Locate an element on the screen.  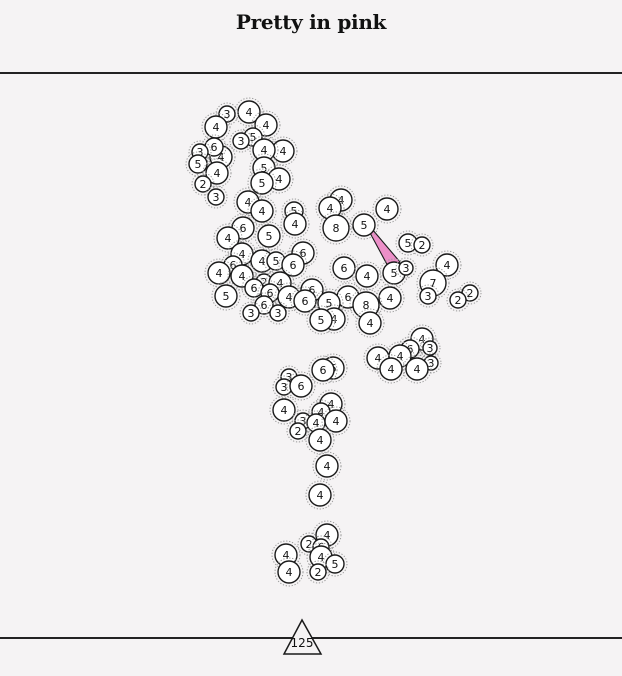
island-node: 6 is located at coordinates (344, 268).